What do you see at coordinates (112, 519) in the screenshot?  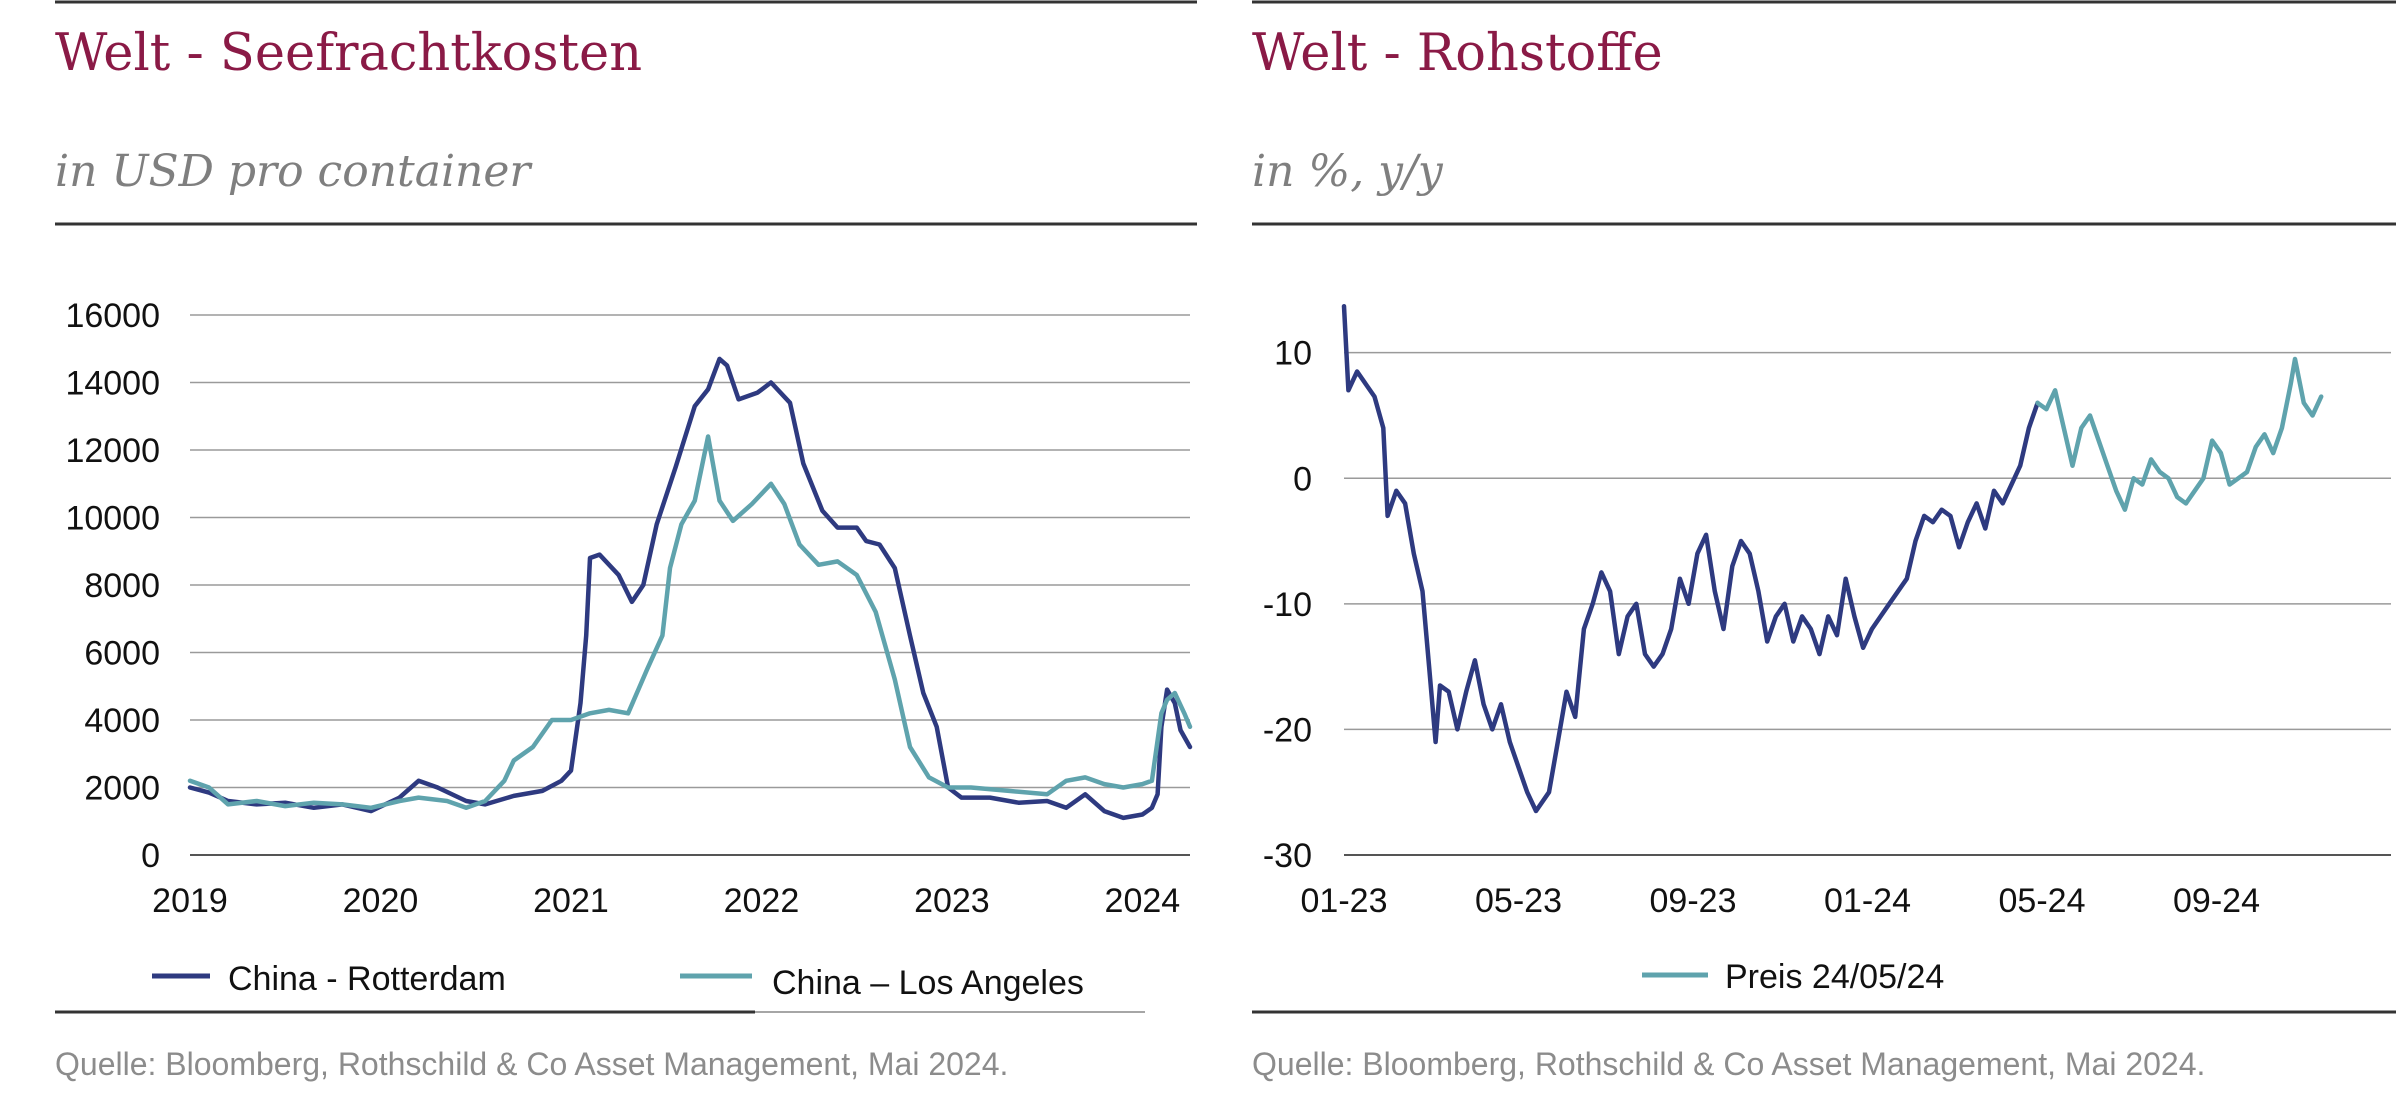 I see `left-y-tick-10000: 10000` at bounding box center [112, 519].